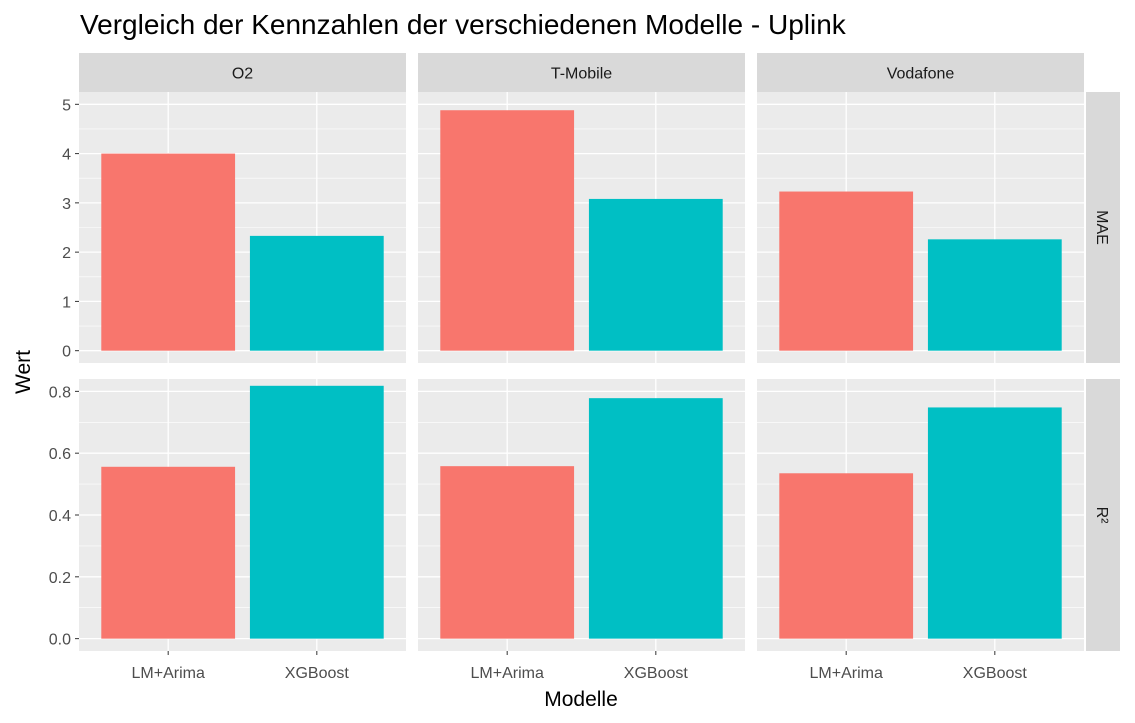  What do you see at coordinates (316, 512) in the screenshot?
I see `bar-o2-r2-xgboost` at bounding box center [316, 512].